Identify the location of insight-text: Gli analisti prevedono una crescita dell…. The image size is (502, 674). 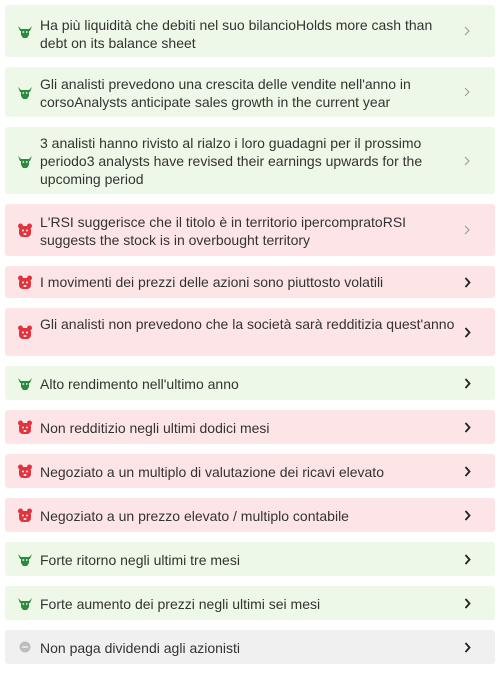
(225, 93).